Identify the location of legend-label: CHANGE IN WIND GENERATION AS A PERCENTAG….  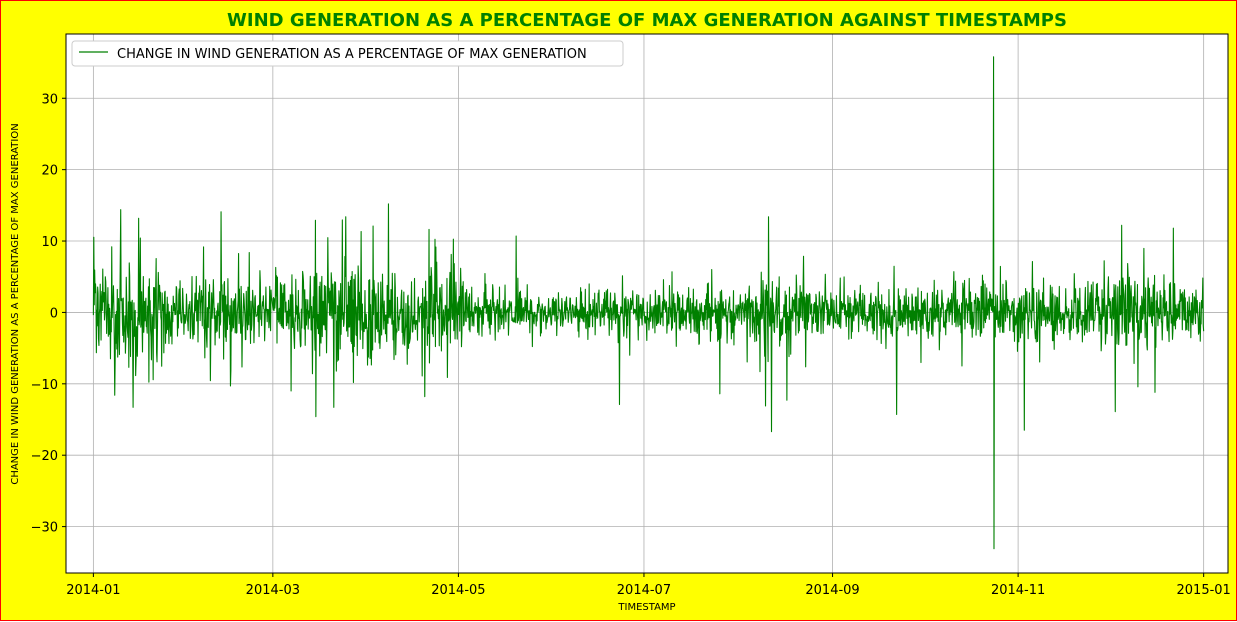
(352, 54).